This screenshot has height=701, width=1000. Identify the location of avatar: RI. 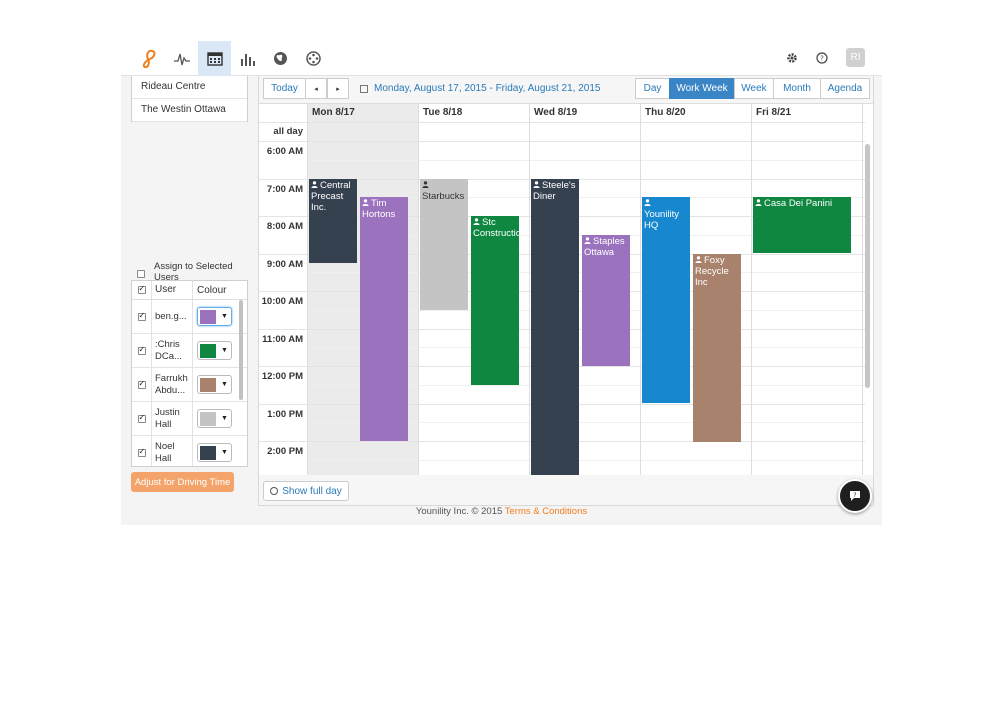
(855, 57).